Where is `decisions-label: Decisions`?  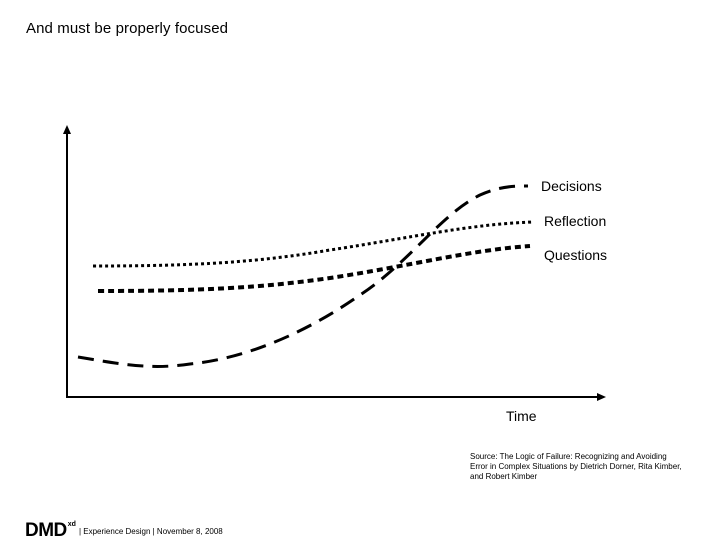 decisions-label: Decisions is located at coordinates (571, 186).